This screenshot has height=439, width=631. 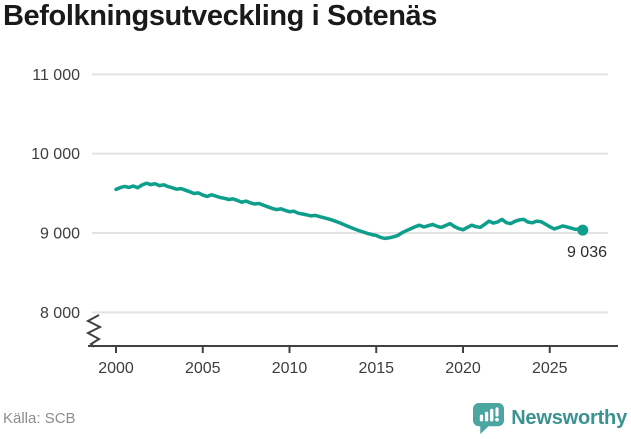 I want to click on source-label: Källa: SCB, so click(x=39, y=418).